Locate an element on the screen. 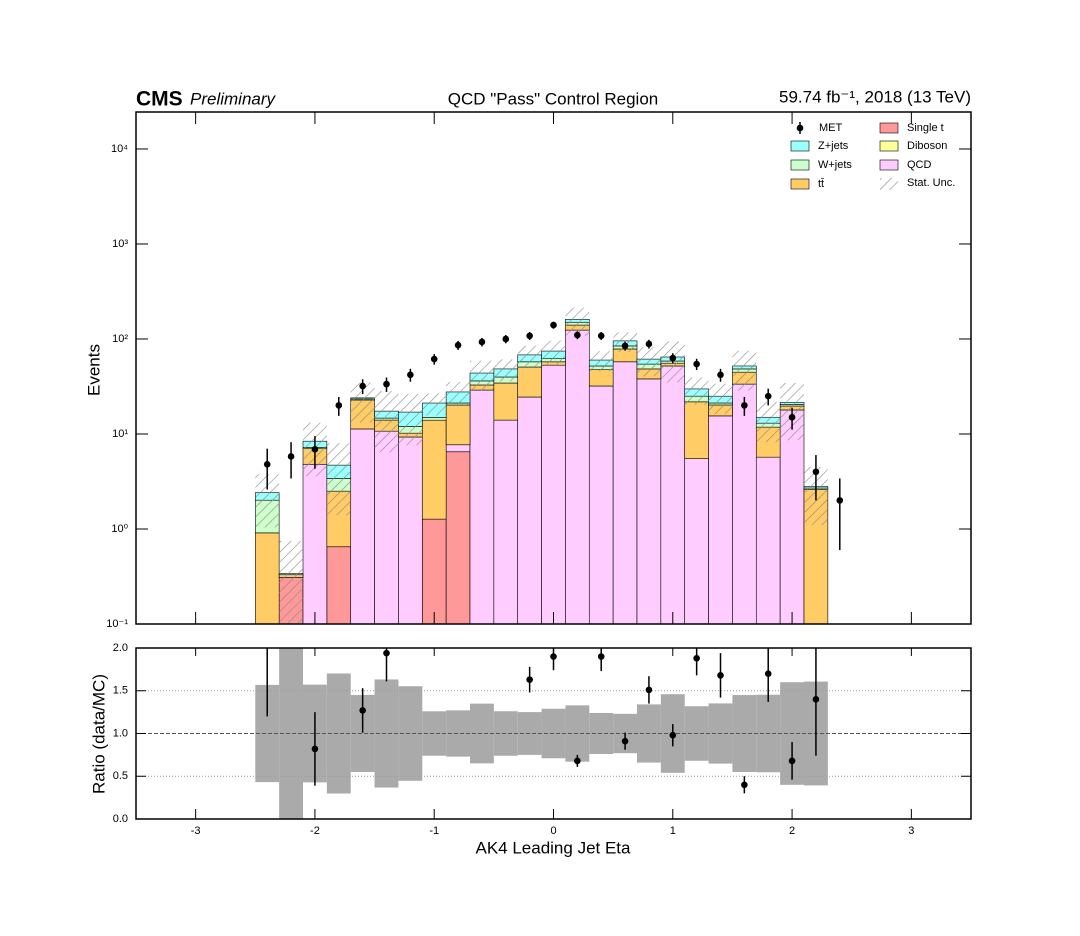  x-tick-label: 1 is located at coordinates (673, 831).